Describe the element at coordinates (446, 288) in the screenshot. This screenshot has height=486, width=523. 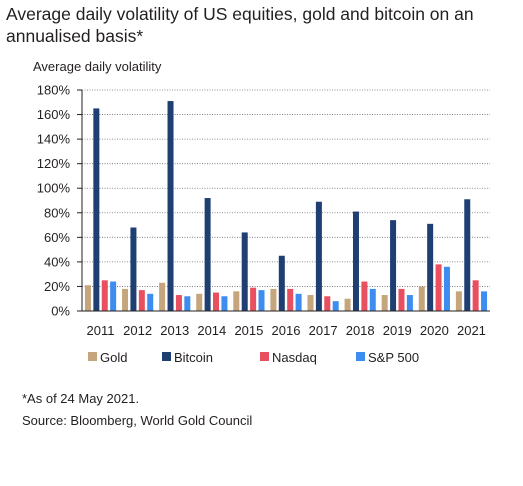
I see `bar-s-p-500-2020` at that location.